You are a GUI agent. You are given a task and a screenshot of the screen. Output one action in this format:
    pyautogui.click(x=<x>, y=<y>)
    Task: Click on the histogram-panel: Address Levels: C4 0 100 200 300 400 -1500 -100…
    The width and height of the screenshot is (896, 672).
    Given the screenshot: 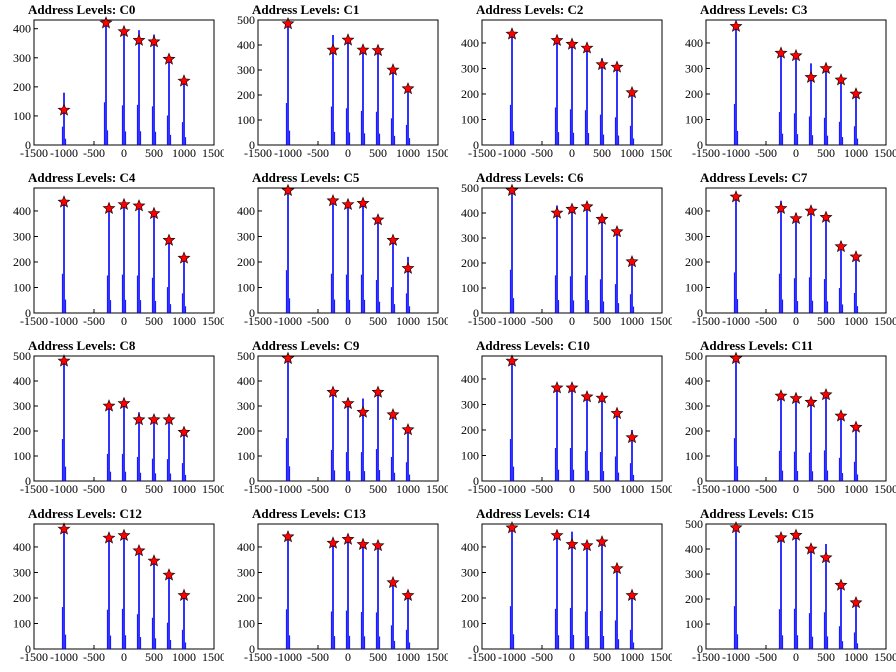 What is the action you would take?
    pyautogui.click(x=112, y=252)
    